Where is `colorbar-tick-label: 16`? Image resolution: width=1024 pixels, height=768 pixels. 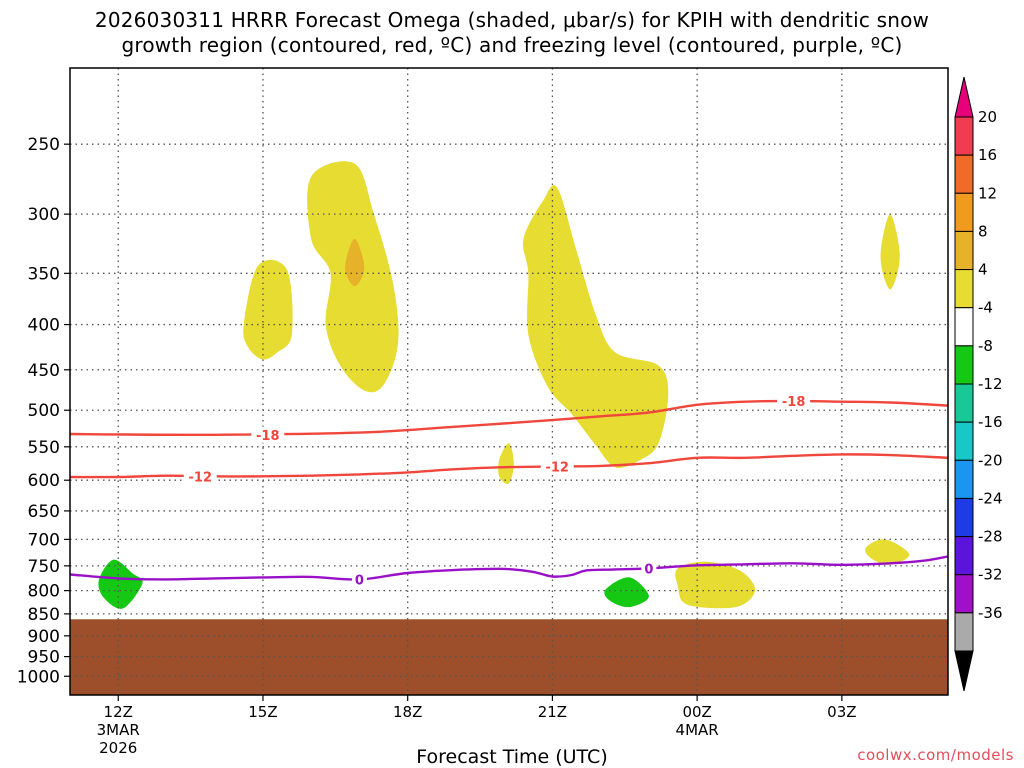 colorbar-tick-label: 16 is located at coordinates (987, 155).